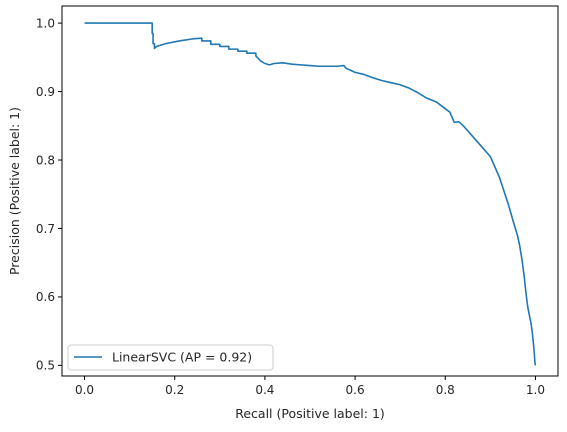 This screenshot has width=567, height=432. Describe the element at coordinates (445, 390) in the screenshot. I see `x-tick-label: 0.8` at that location.